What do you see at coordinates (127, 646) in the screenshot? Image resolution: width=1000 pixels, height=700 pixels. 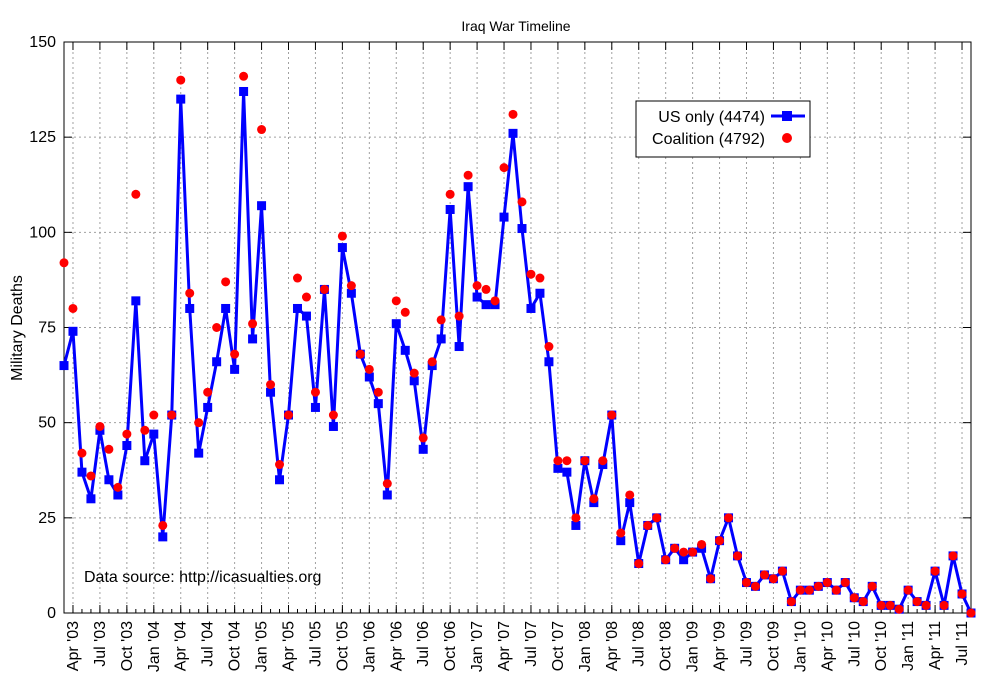 I see `x-tick-label: Oct '03` at bounding box center [127, 646].